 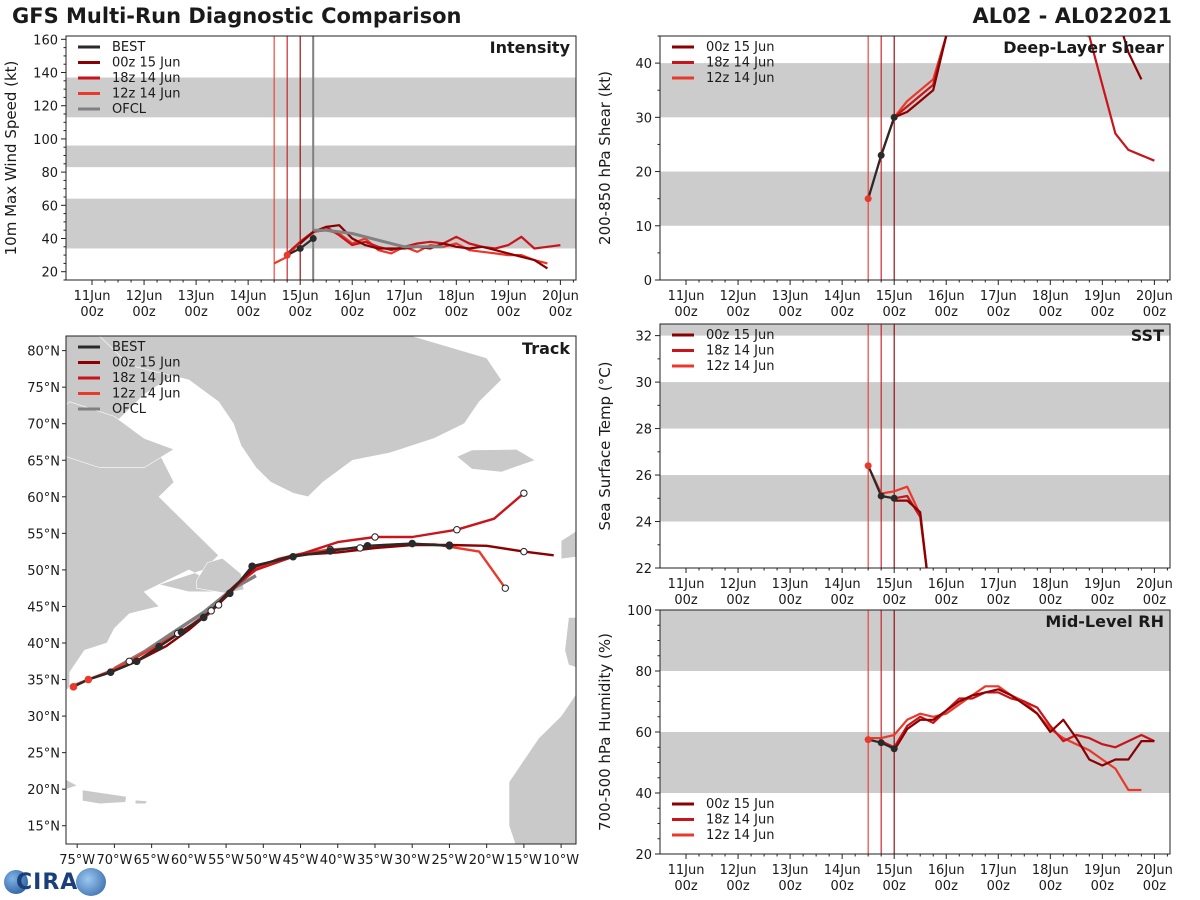 What do you see at coordinates (508, 296) in the screenshot?
I see `x-tick-label: 19Jun` at bounding box center [508, 296].